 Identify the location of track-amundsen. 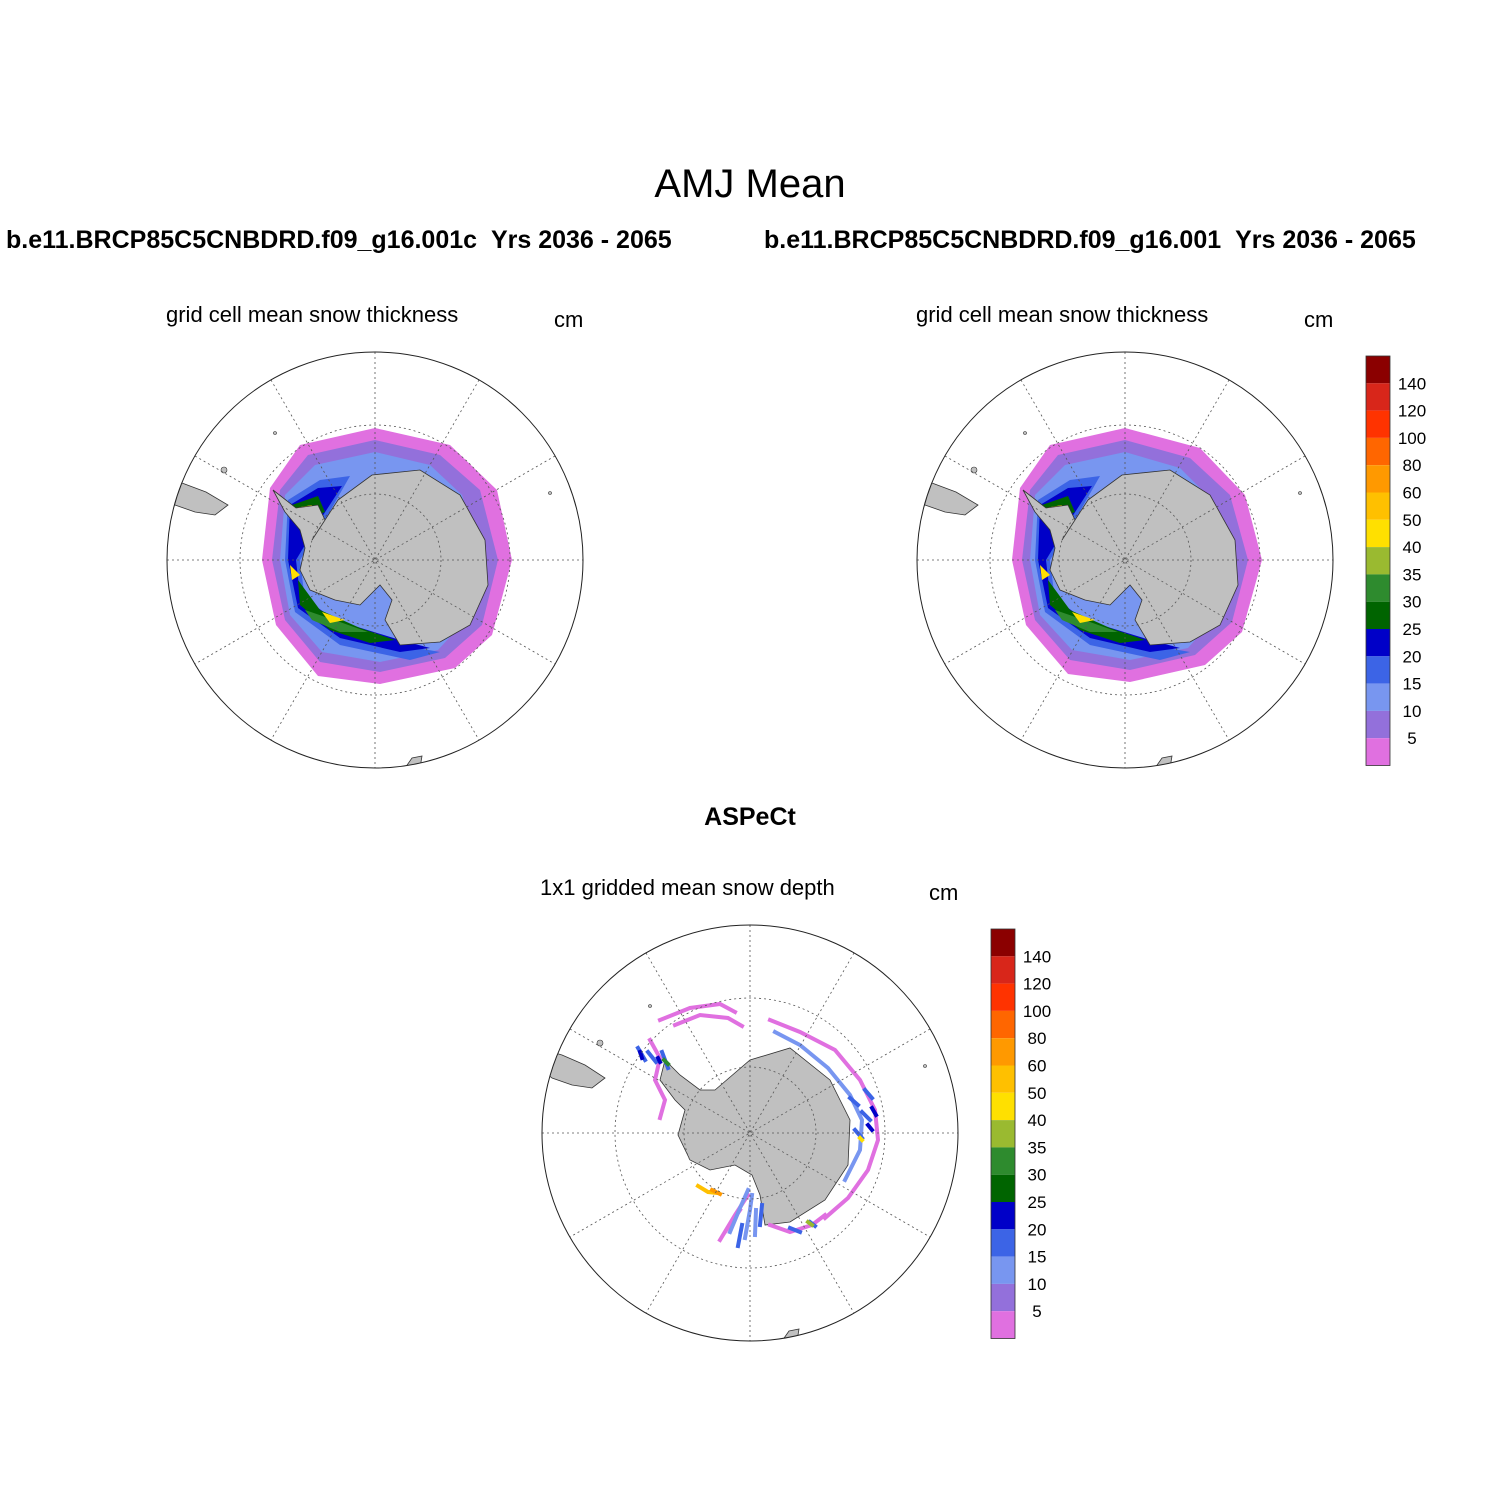
(797, 1223).